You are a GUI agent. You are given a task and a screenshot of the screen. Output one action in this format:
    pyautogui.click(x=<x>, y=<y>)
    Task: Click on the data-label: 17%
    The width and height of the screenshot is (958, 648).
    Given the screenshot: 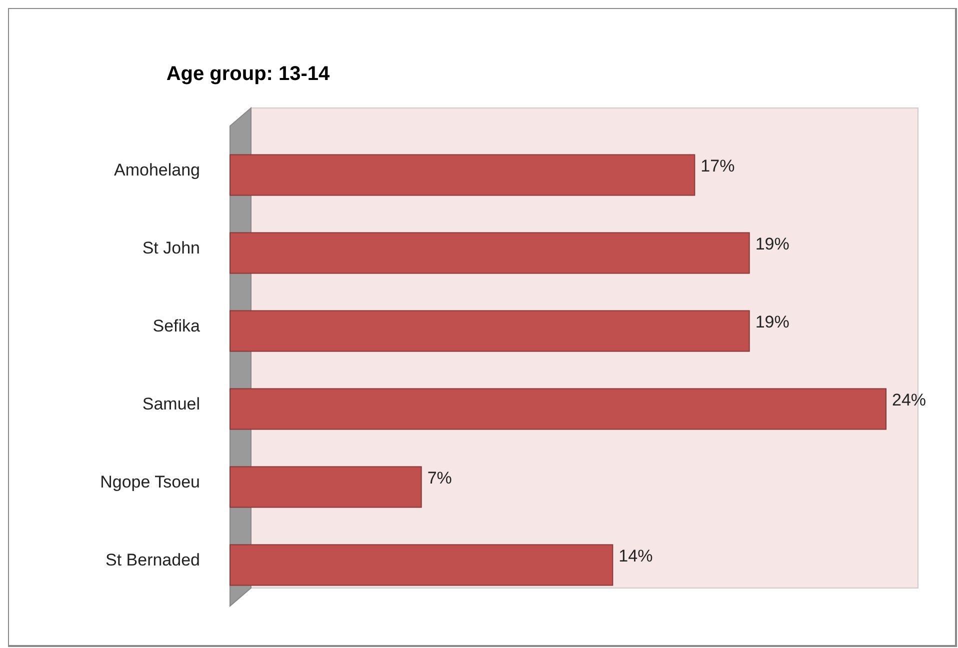 What is the action you would take?
    pyautogui.click(x=717, y=166)
    